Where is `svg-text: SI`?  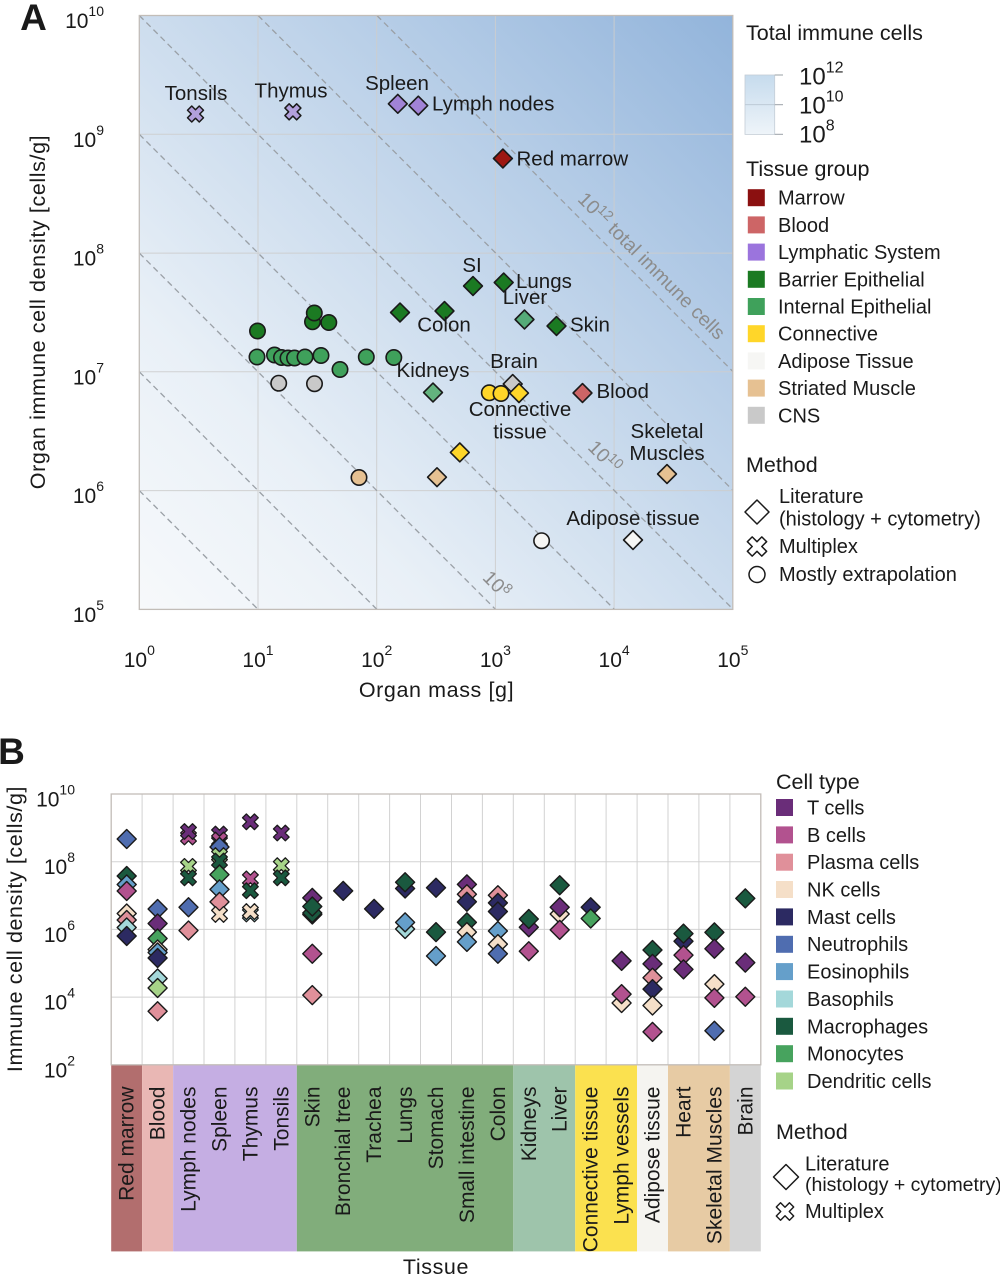
svg-text: SI is located at coordinates (471, 265).